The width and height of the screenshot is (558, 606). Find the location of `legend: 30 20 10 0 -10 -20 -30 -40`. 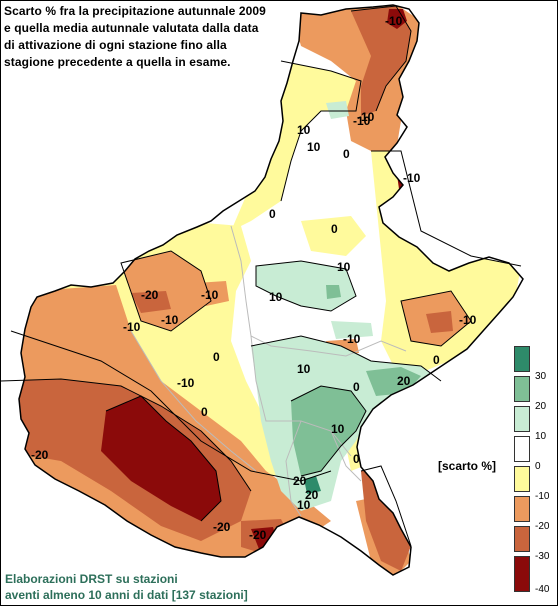

legend: 30 20 10 0 -10 -20 -30 -40 is located at coordinates (535, 471).